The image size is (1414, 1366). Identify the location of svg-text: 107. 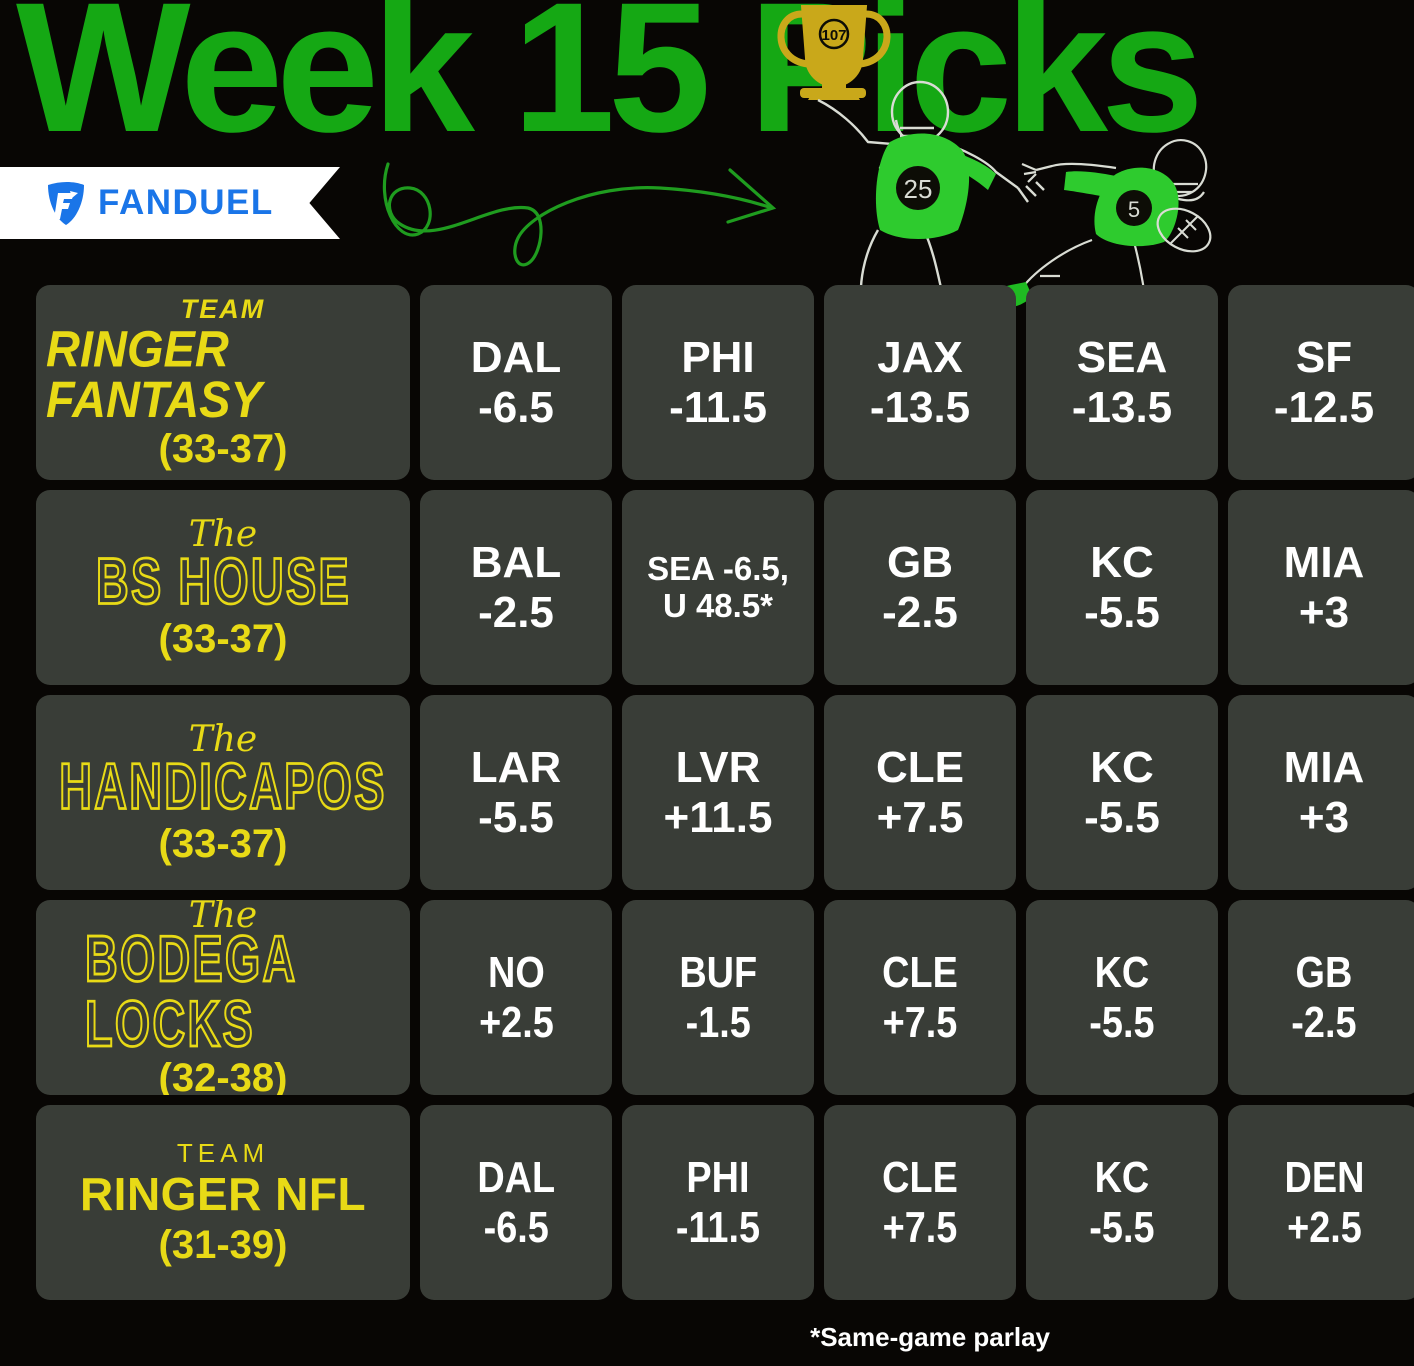
(833, 35).